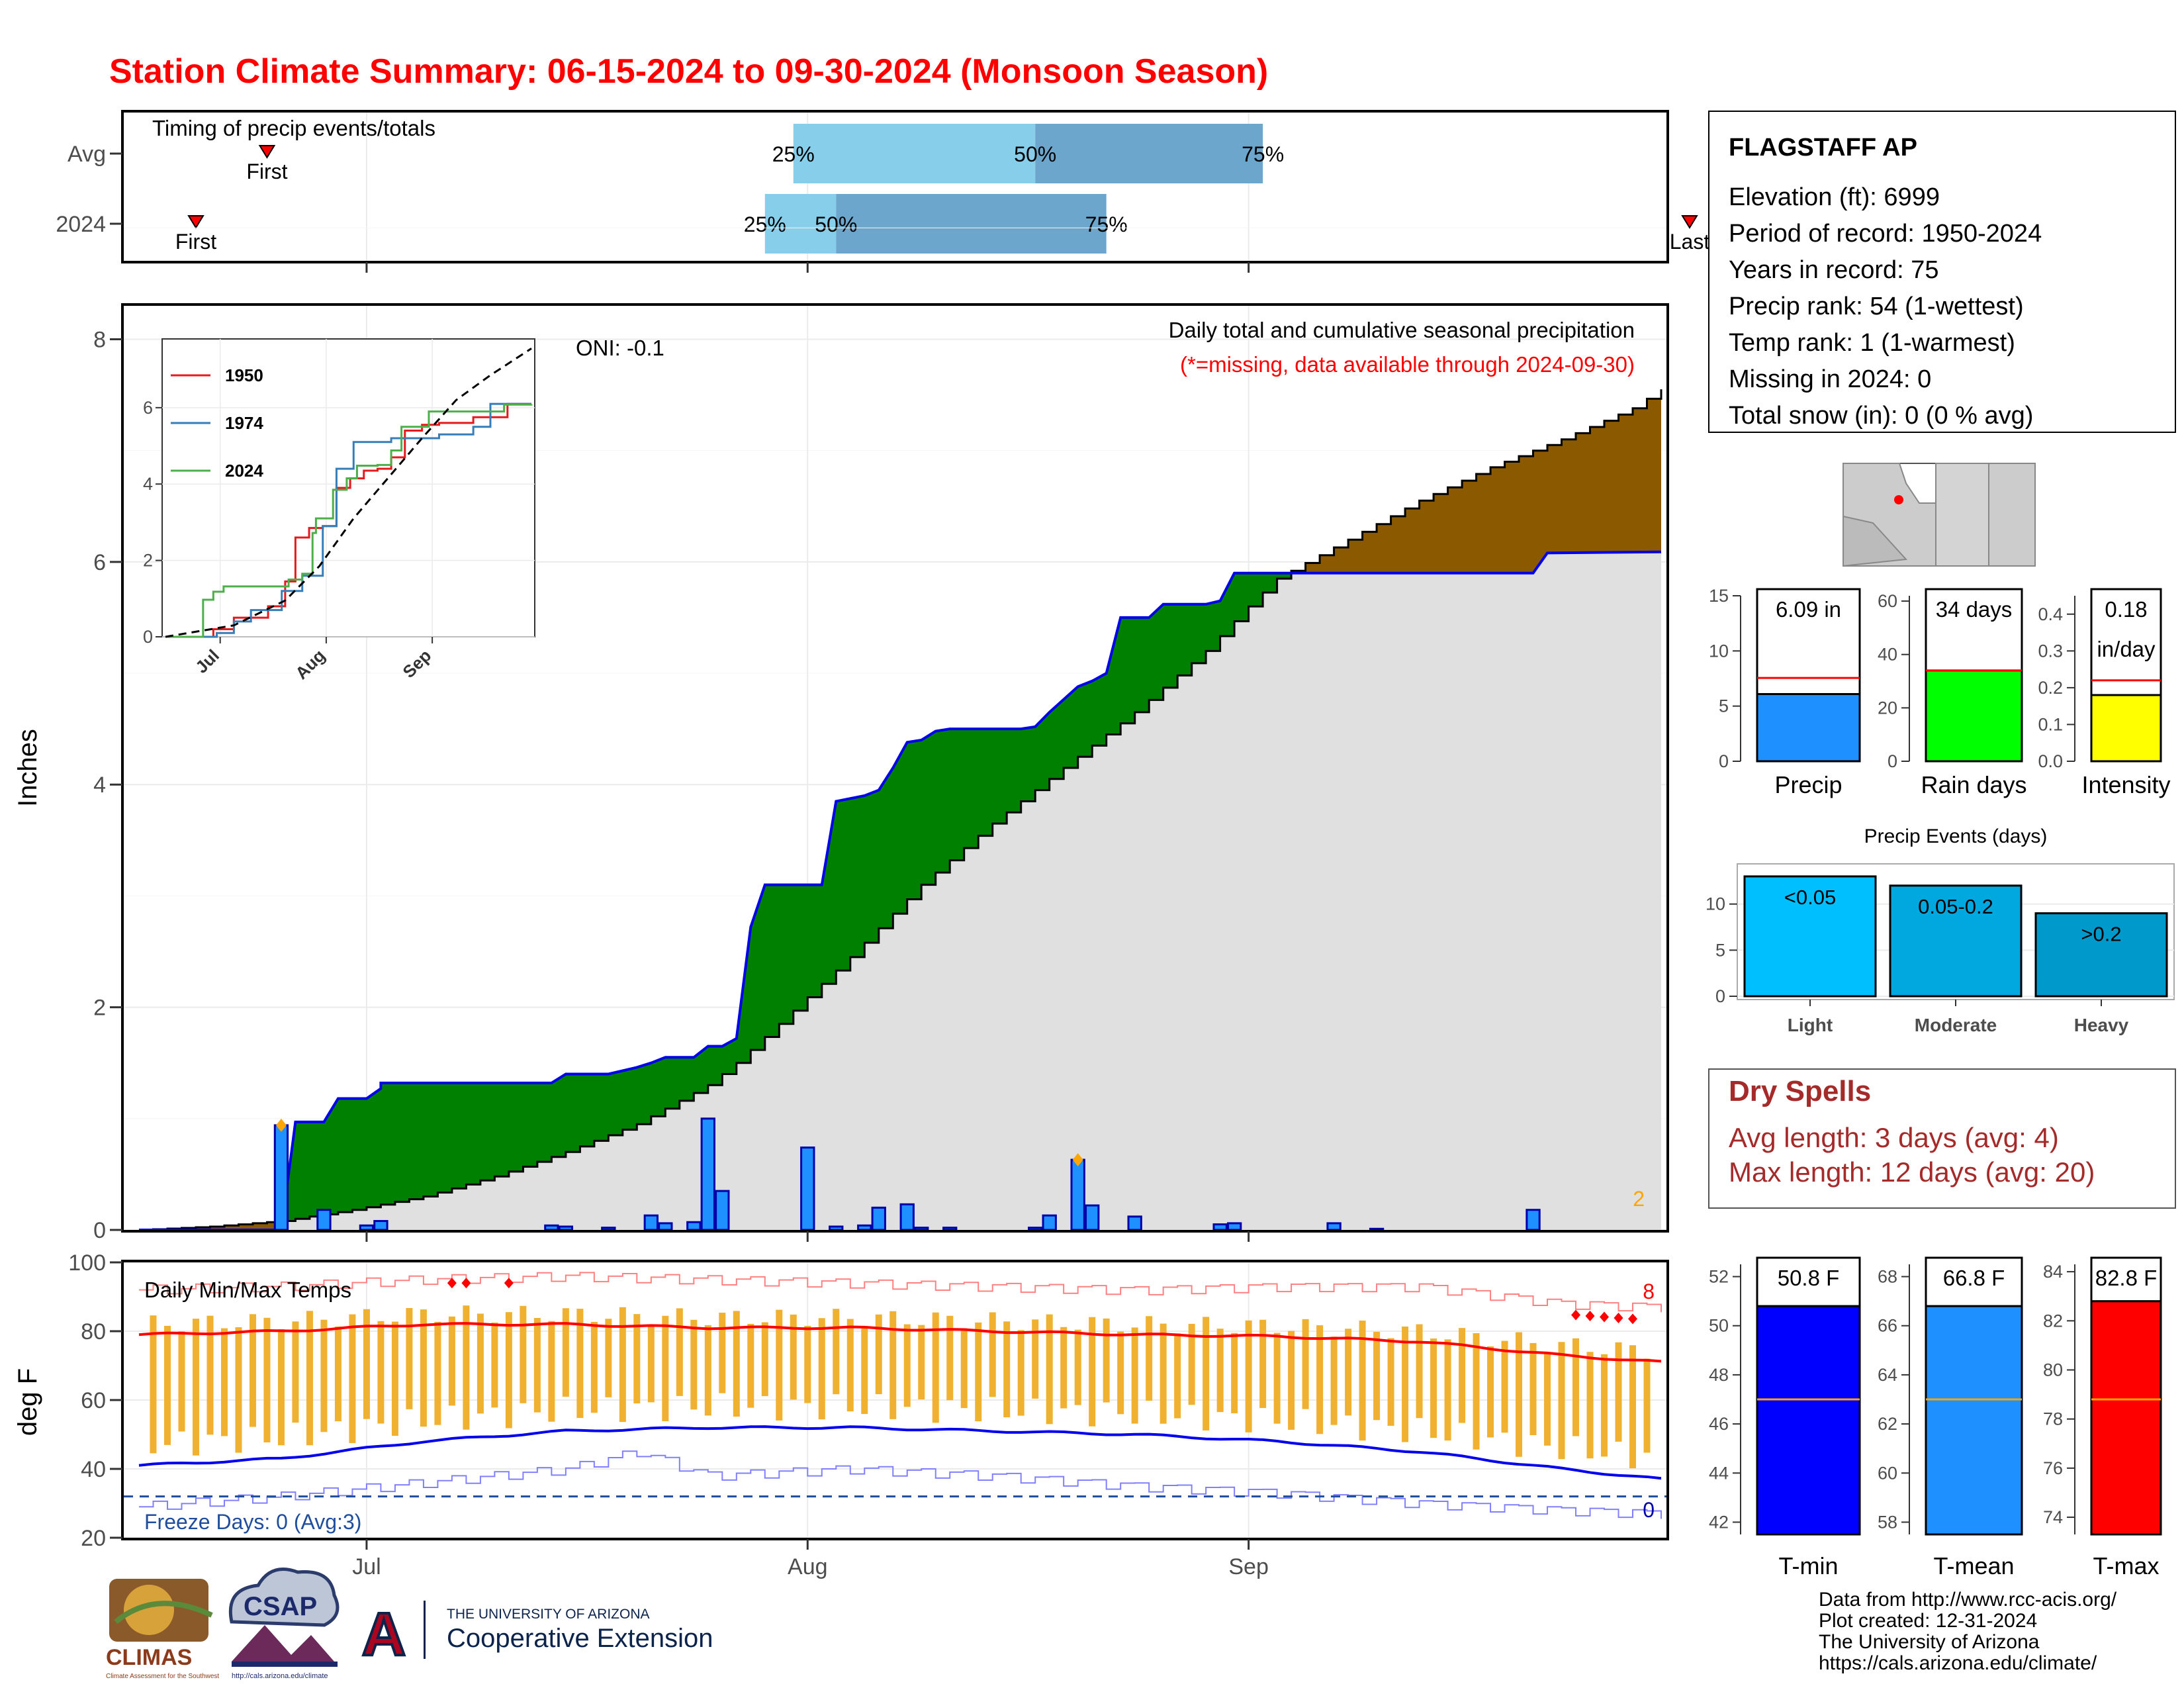  What do you see at coordinates (1834, 197) in the screenshot?
I see `station-info-line: Elevation (ft): 6999` at bounding box center [1834, 197].